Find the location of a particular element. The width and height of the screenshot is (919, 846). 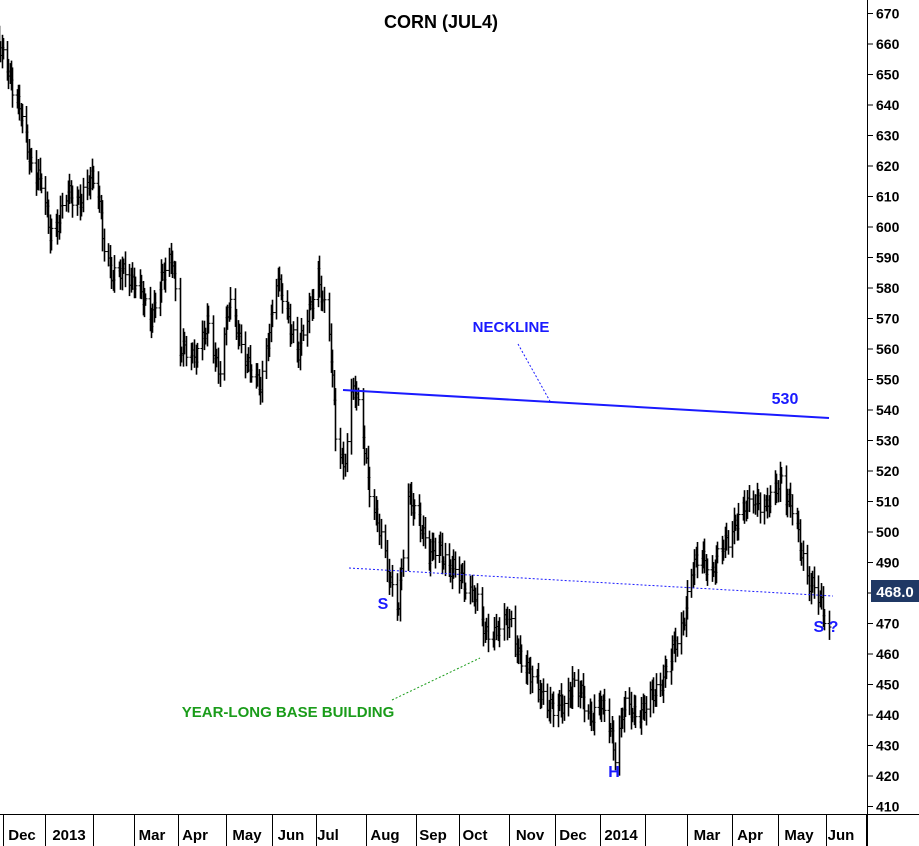

y-tick-label: 550 is located at coordinates (888, 380).